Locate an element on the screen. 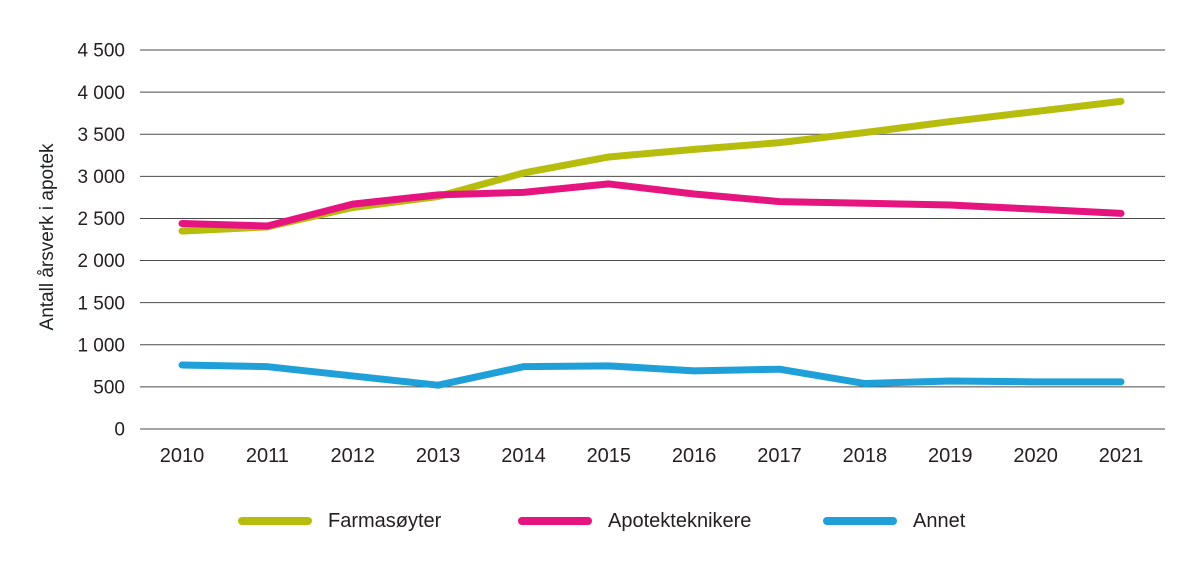  legend: Farmasøyter Apotekteknikere Annet is located at coordinates (600, 523).